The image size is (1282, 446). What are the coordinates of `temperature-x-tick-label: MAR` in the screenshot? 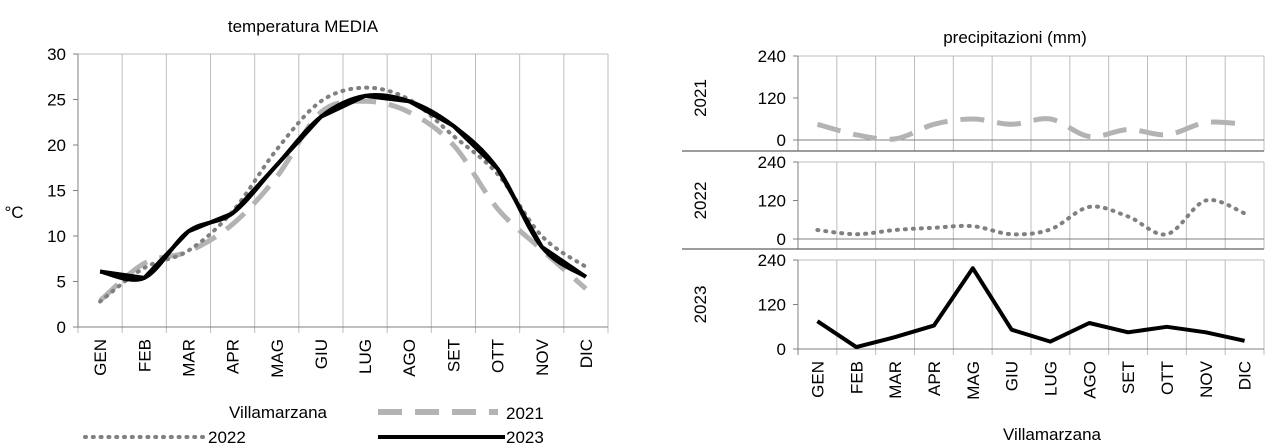 It's located at (188, 358).